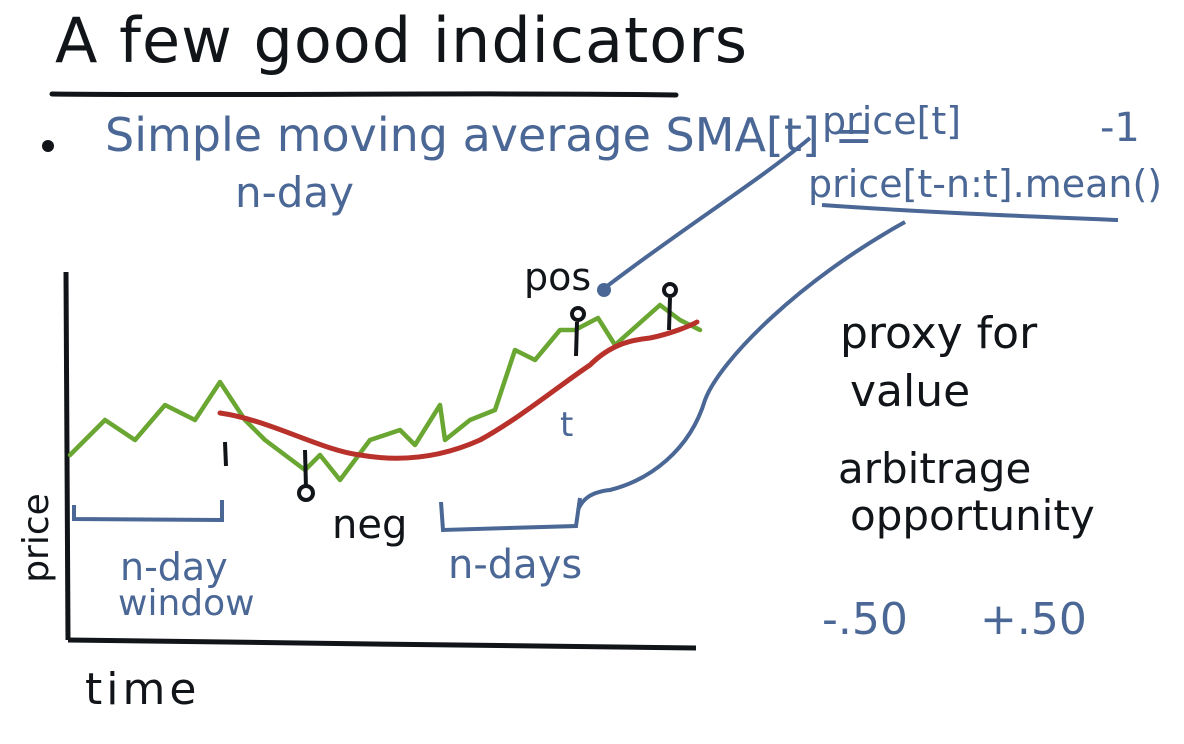 The image size is (1184, 744). Describe the element at coordinates (567, 425) in the screenshot. I see `t-label: t` at that location.